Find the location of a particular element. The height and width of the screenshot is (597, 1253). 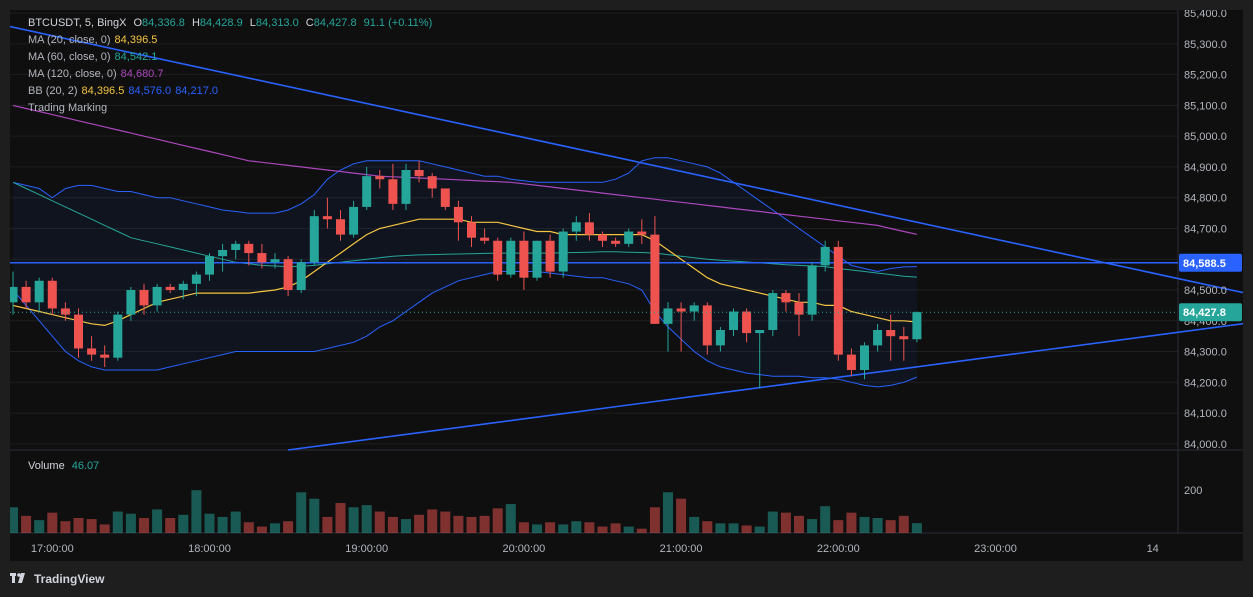

indicator-legend-row: Trading Marking is located at coordinates (69, 108).